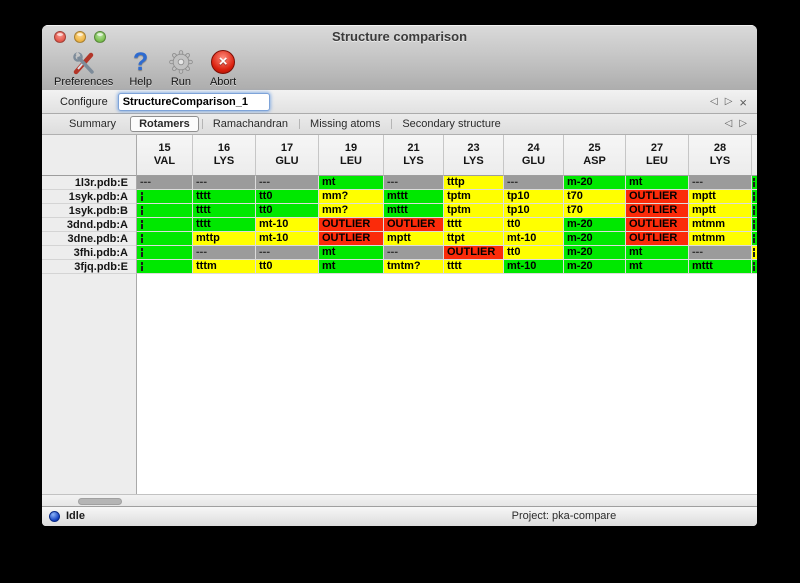 This screenshot has height=583, width=800. Describe the element at coordinates (399, 500) in the screenshot. I see `hscrollbar-track` at that location.